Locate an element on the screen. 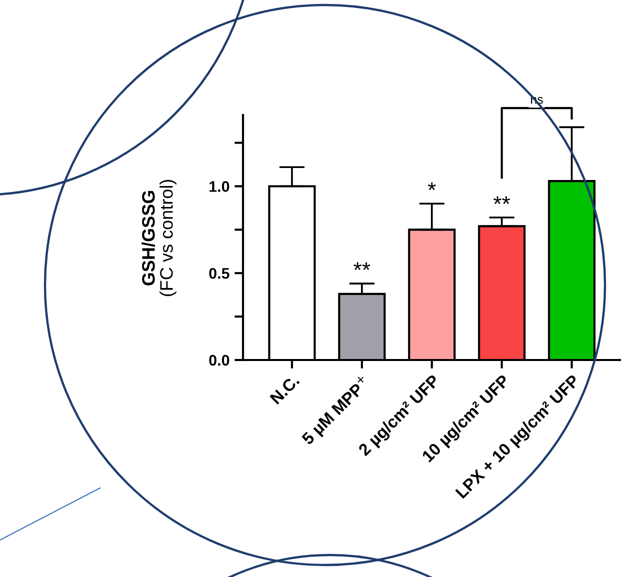 Image resolution: width=628 pixels, height=577 pixels. annotation: * is located at coordinates (432, 186).